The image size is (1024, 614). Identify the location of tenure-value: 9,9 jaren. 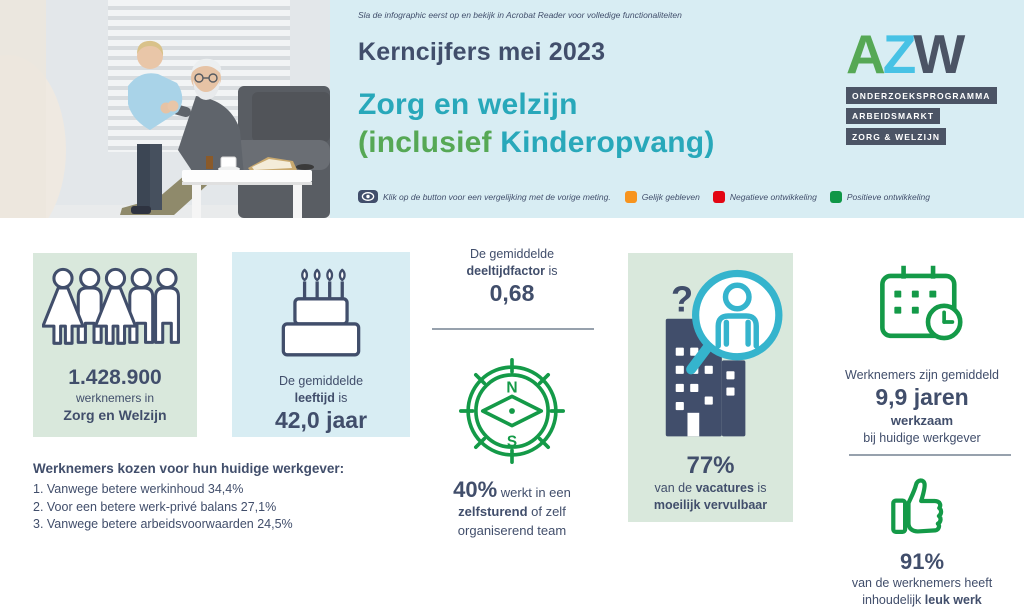
(922, 396).